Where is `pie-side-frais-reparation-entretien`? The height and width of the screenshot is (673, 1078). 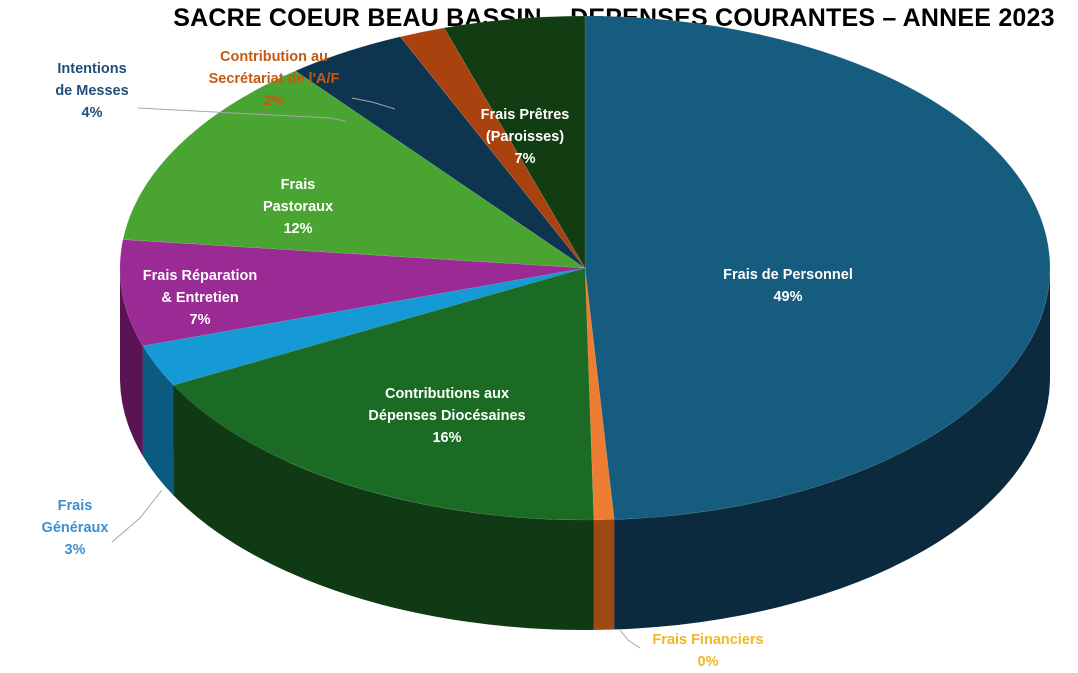 pie-side-frais-reparation-entretien is located at coordinates (131, 362).